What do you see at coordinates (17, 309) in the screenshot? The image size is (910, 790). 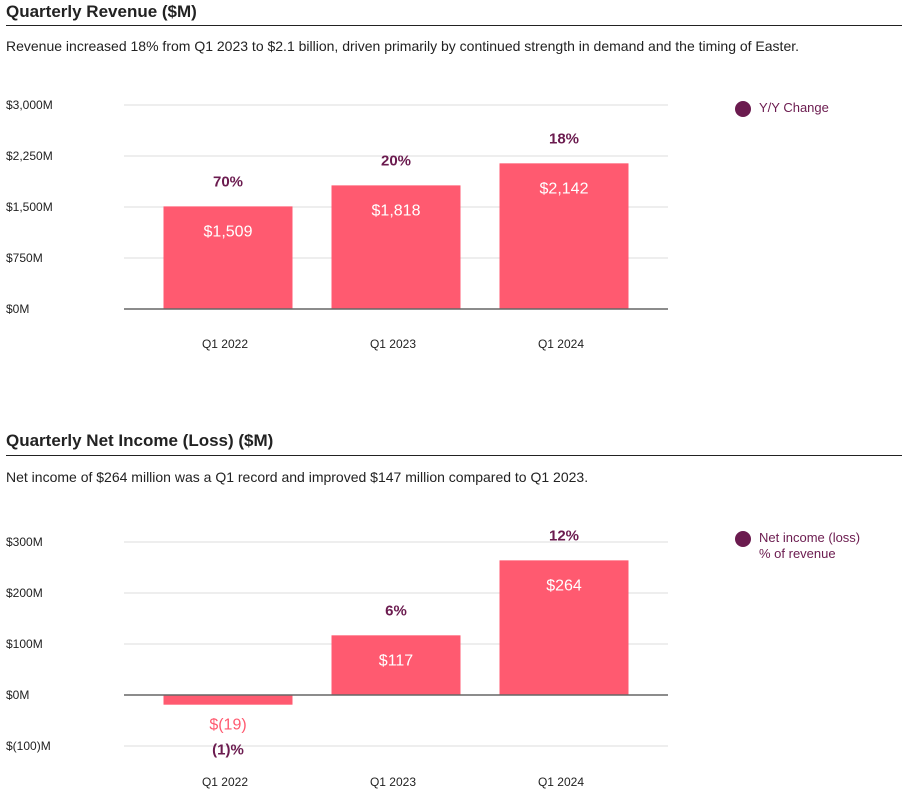 I see `revenue-y-tick-label: $0M` at bounding box center [17, 309].